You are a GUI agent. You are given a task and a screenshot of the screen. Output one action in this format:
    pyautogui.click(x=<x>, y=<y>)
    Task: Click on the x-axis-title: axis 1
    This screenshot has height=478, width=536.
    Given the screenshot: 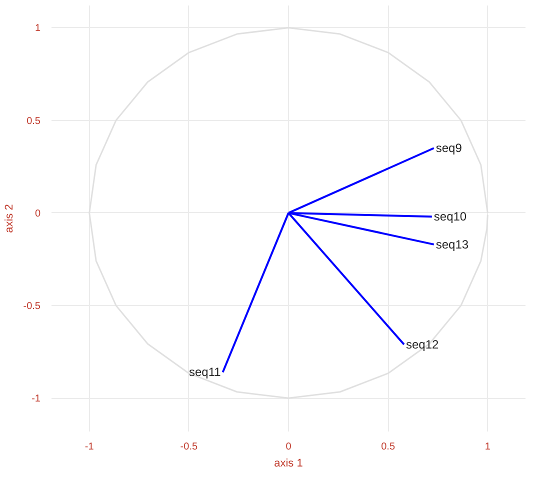 What is the action you would take?
    pyautogui.click(x=288, y=464)
    